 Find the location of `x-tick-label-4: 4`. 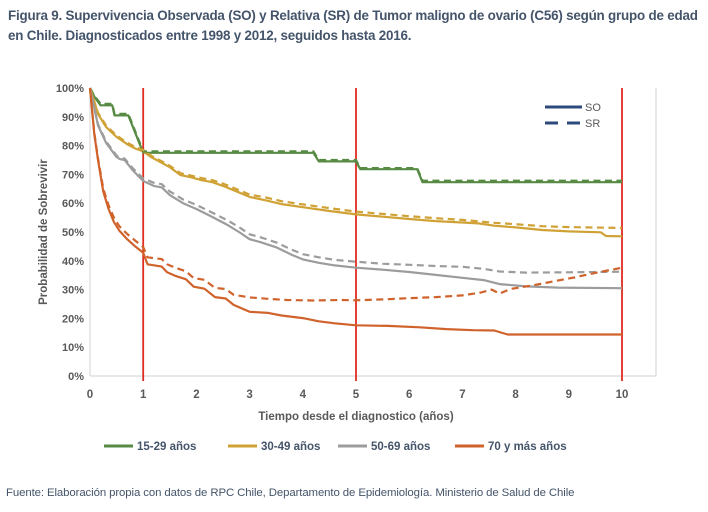

x-tick-label-4: 4 is located at coordinates (303, 395).